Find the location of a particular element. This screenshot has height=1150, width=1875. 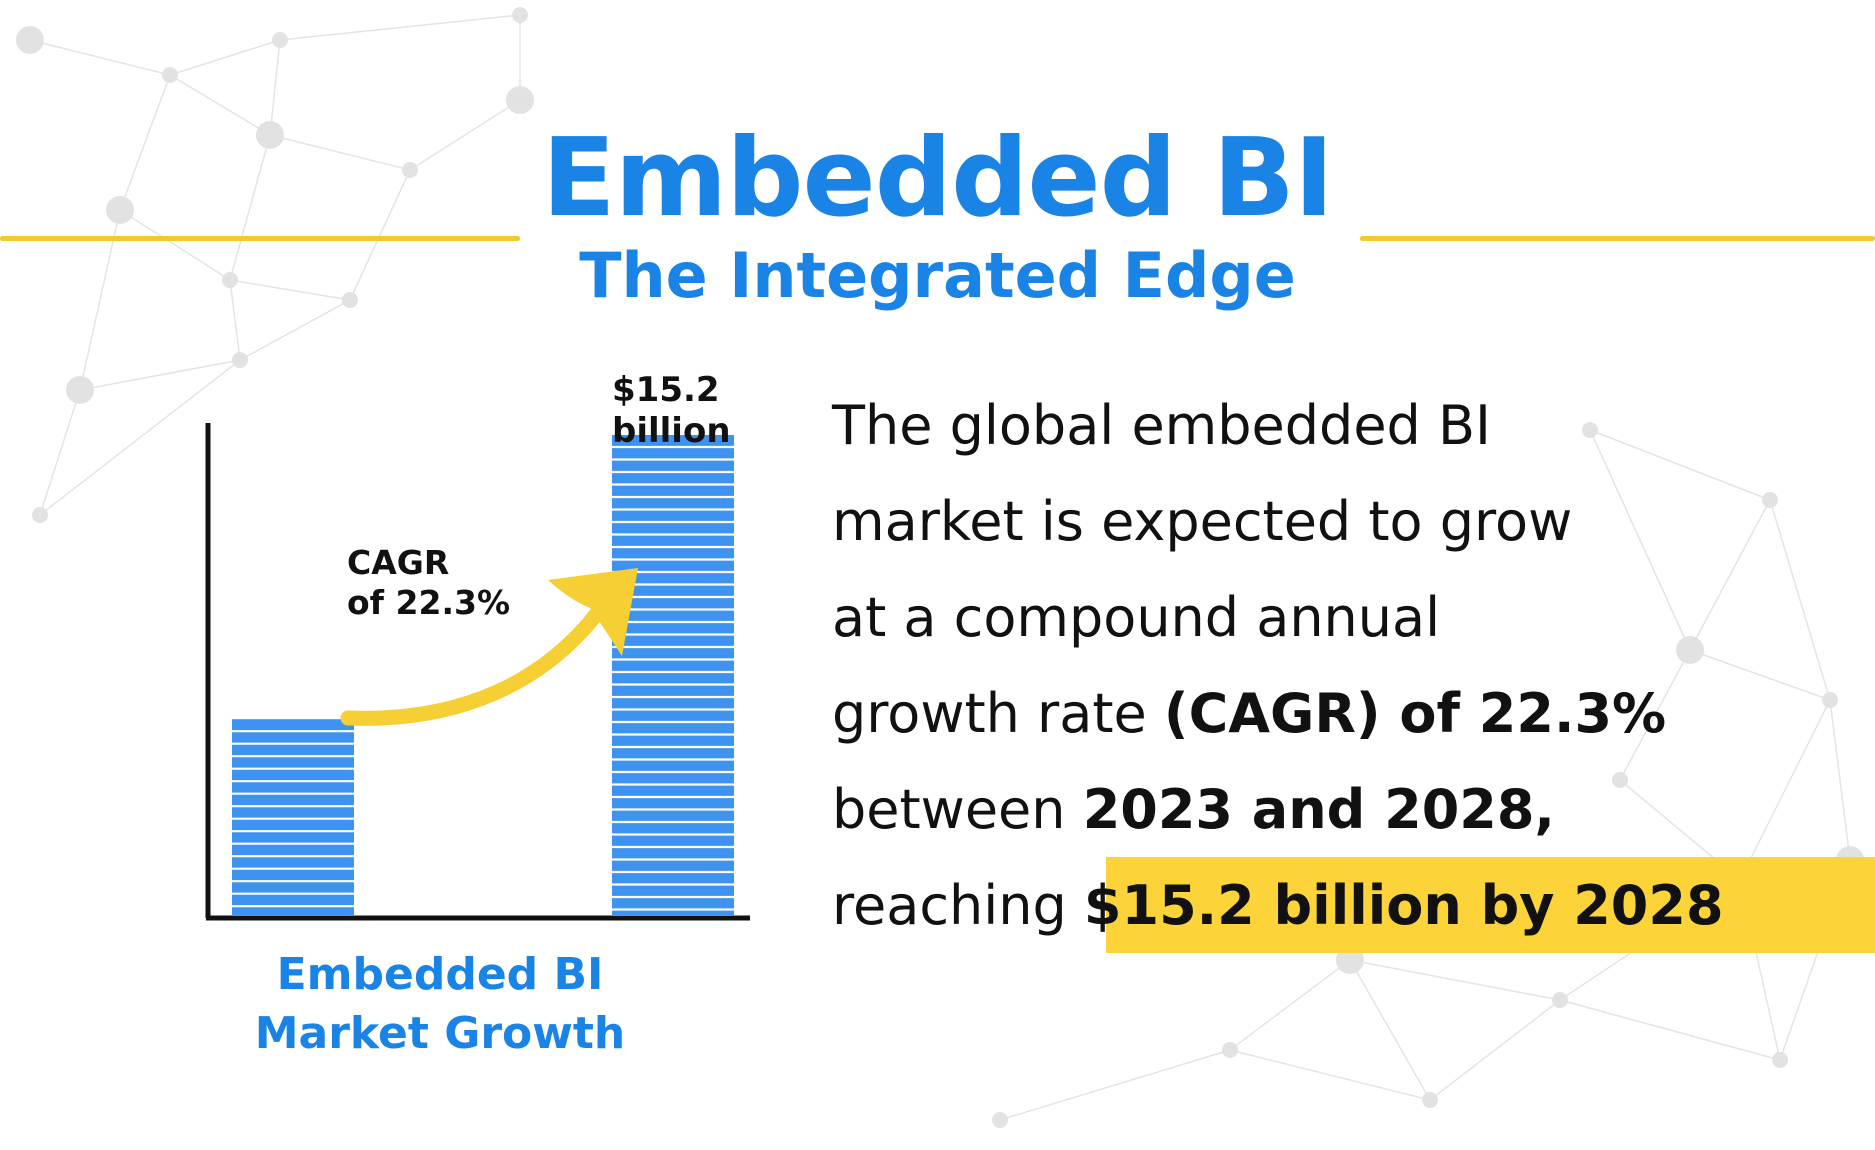

cagr-annotation: CAGR of 22.3% is located at coordinates (447, 582).